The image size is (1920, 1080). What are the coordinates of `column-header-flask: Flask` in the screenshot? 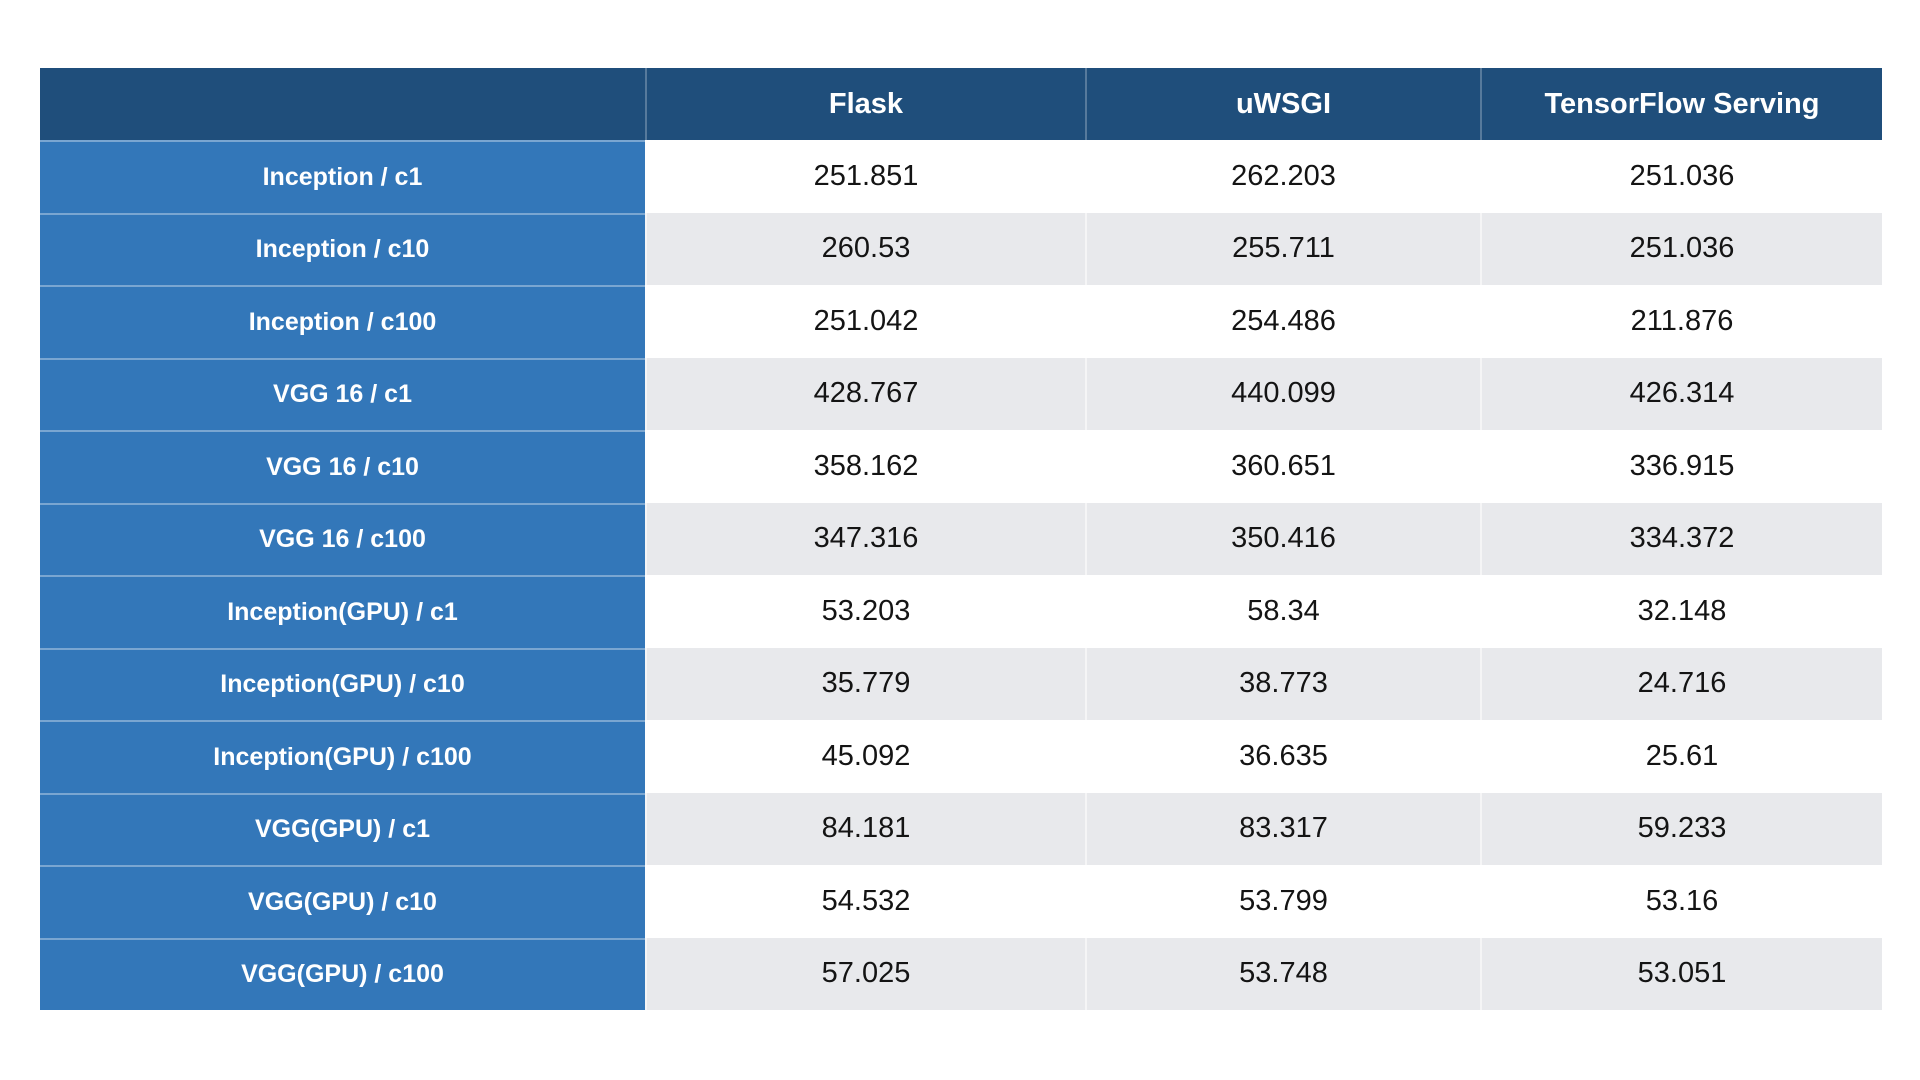 It's located at (865, 104).